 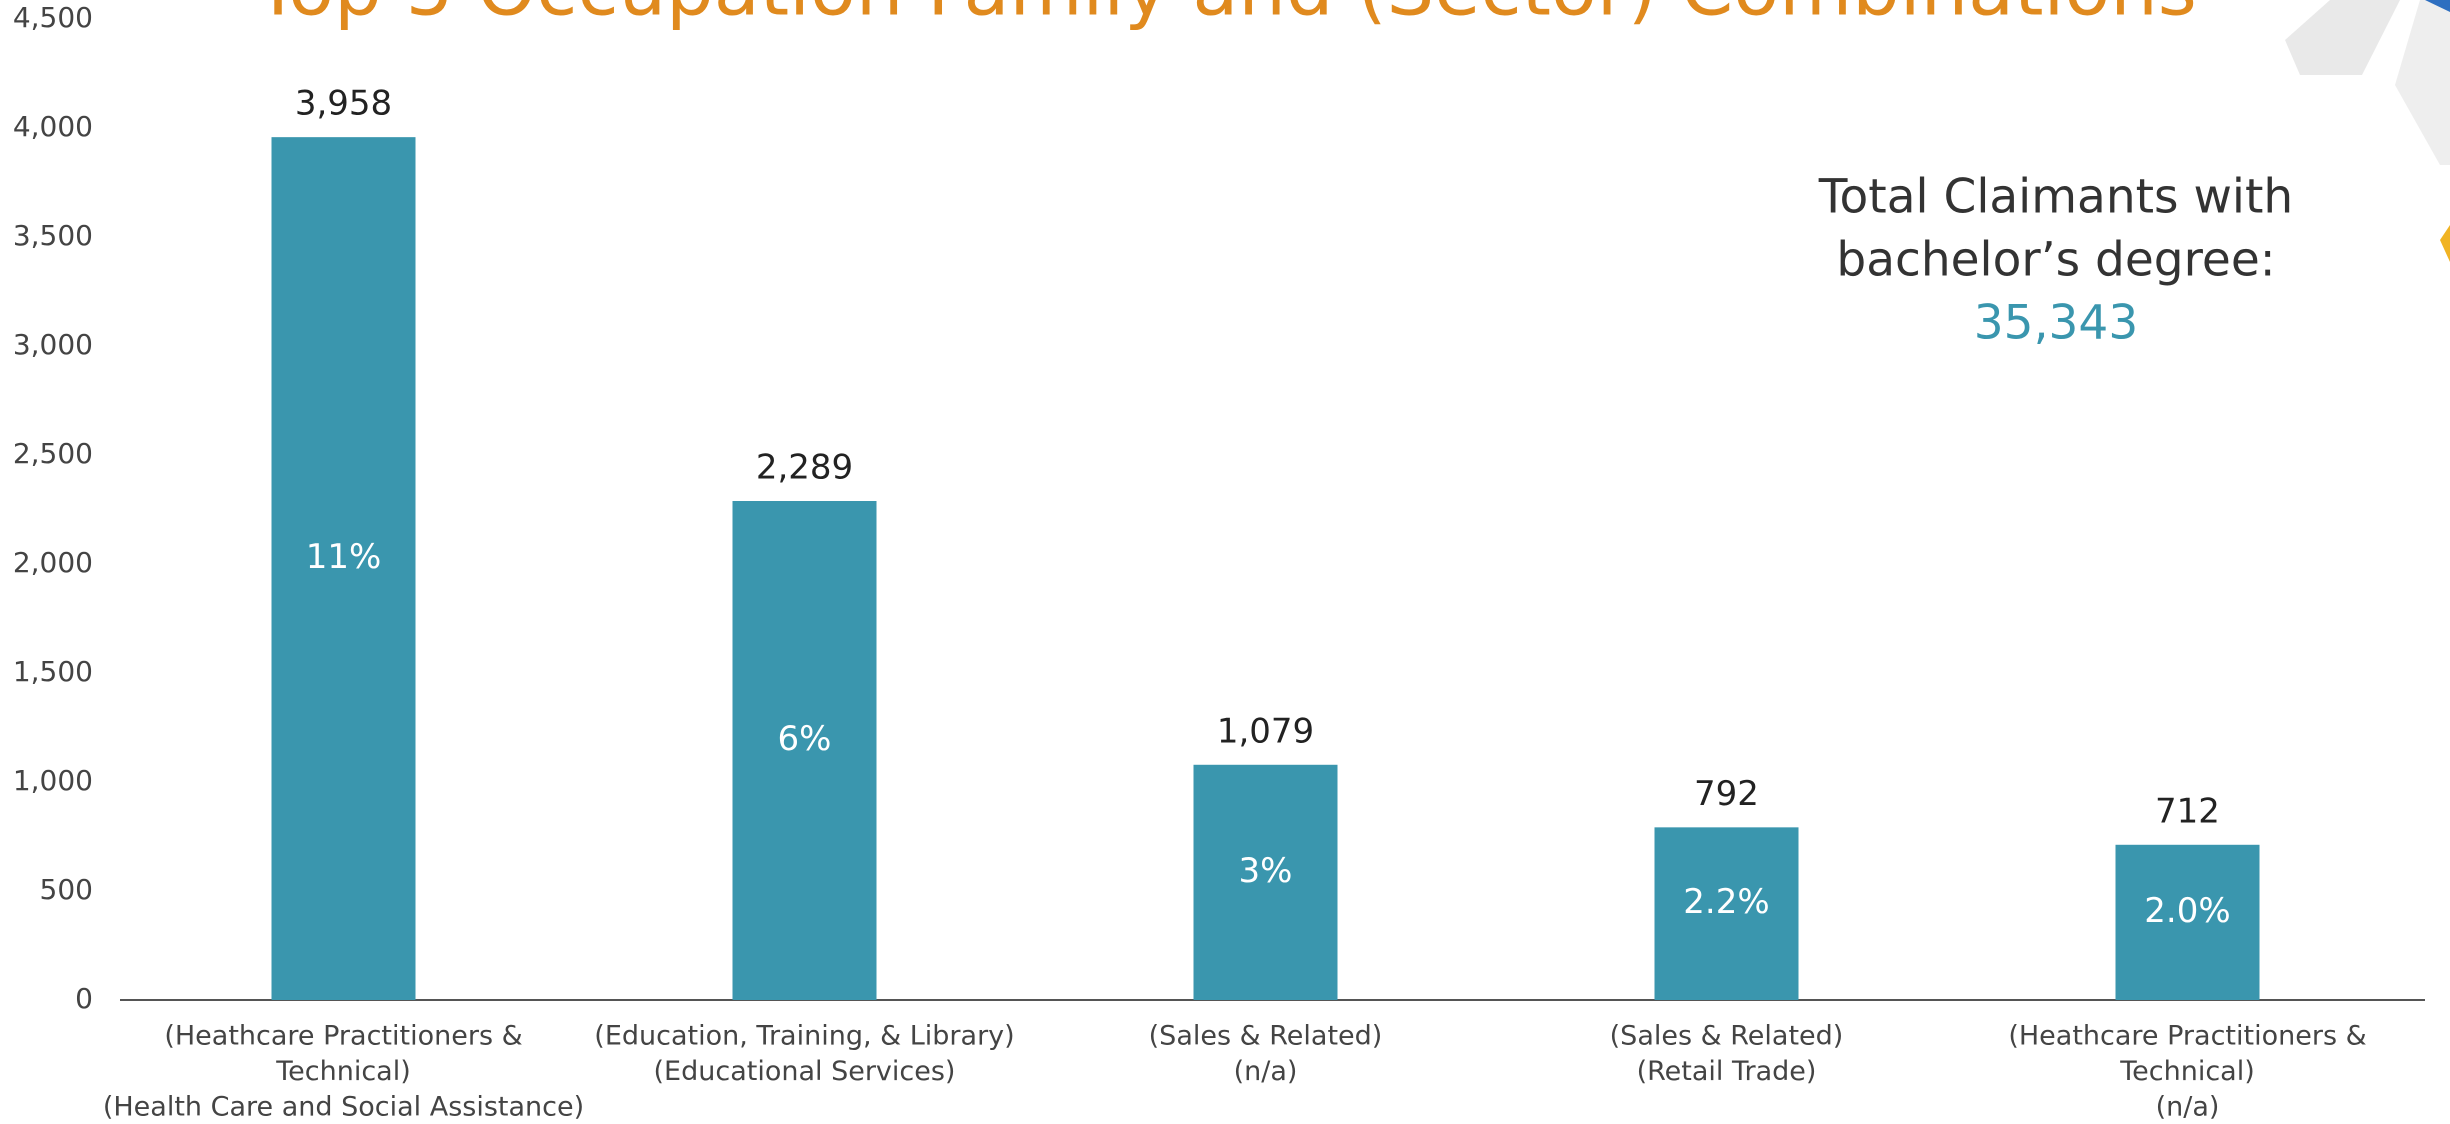 I want to click on x-tick-label: (Education, Training, & Library), so click(x=804, y=1036).